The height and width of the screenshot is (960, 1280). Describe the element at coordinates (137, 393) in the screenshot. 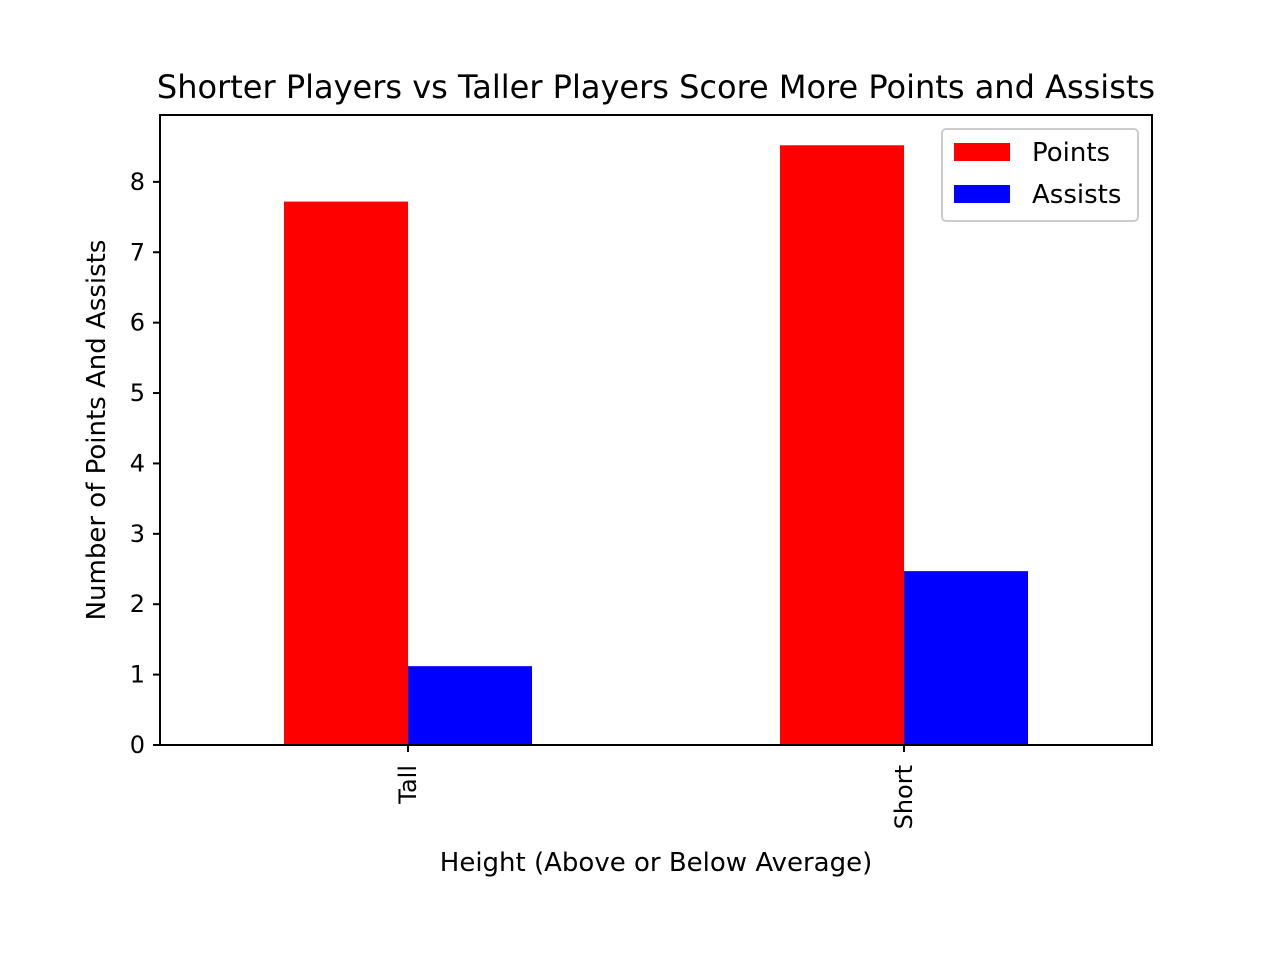

I see `y-tick-label: 5` at that location.